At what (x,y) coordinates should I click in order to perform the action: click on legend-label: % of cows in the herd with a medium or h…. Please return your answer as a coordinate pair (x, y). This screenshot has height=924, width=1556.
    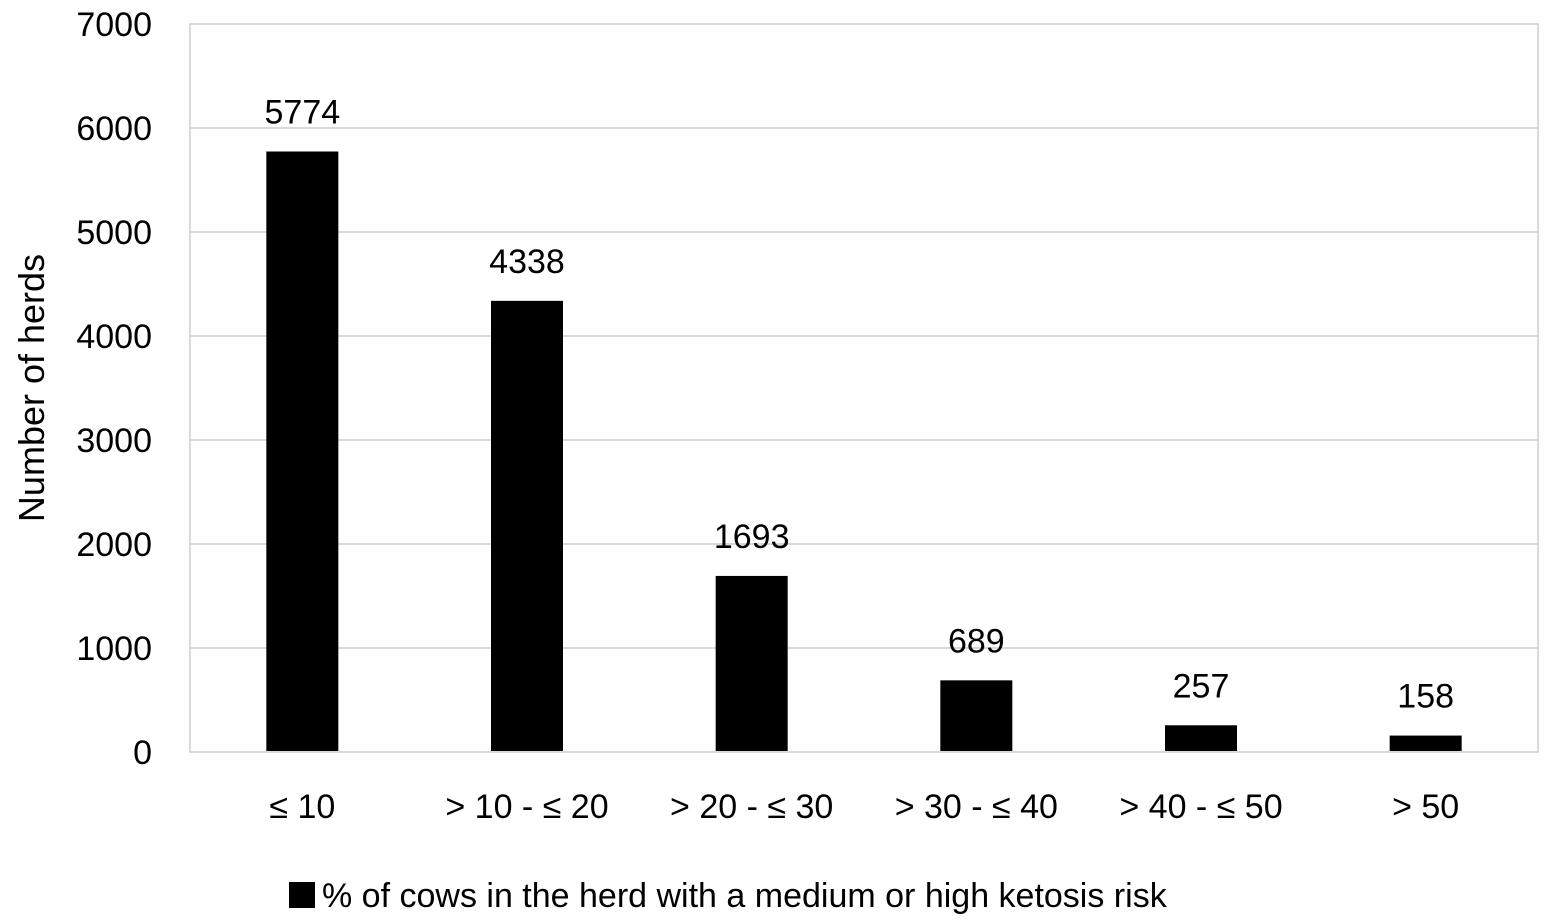
    Looking at the image, I should click on (745, 896).